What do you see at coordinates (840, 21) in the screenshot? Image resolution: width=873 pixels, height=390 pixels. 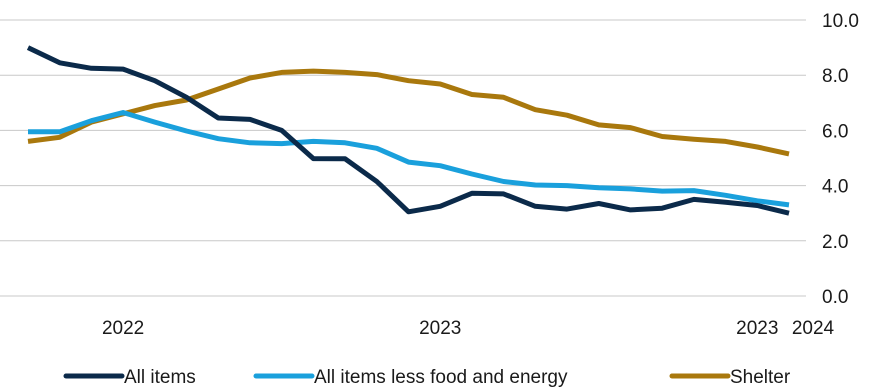 I see `y-tick-label: 10.0` at bounding box center [840, 21].